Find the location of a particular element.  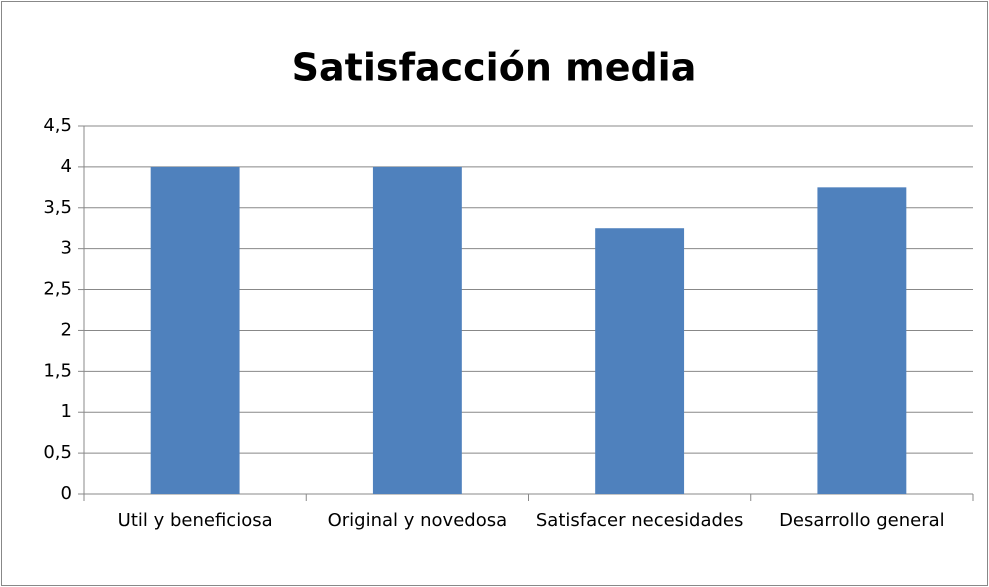

y-tick-label: 4 is located at coordinates (66, 166).